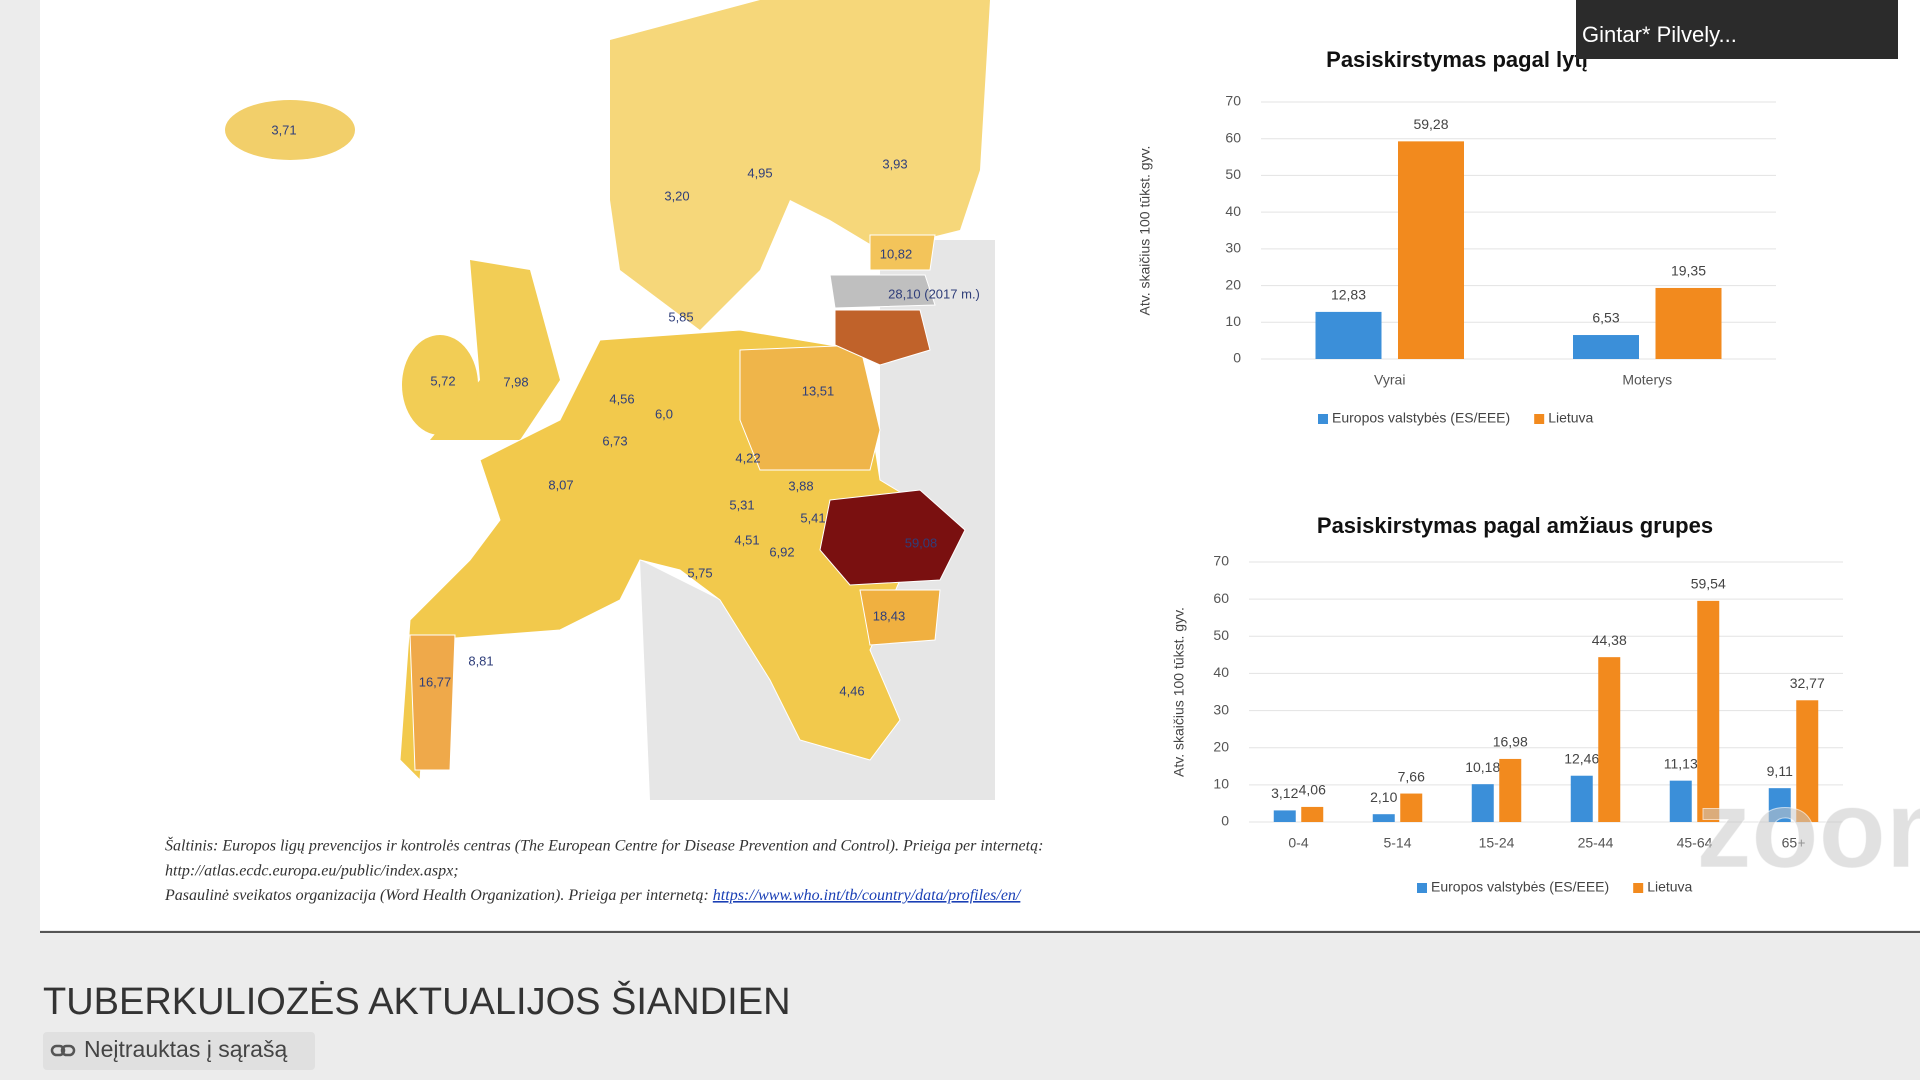  What do you see at coordinates (1510, 742) in the screenshot?
I see `value-label: 16,98` at bounding box center [1510, 742].